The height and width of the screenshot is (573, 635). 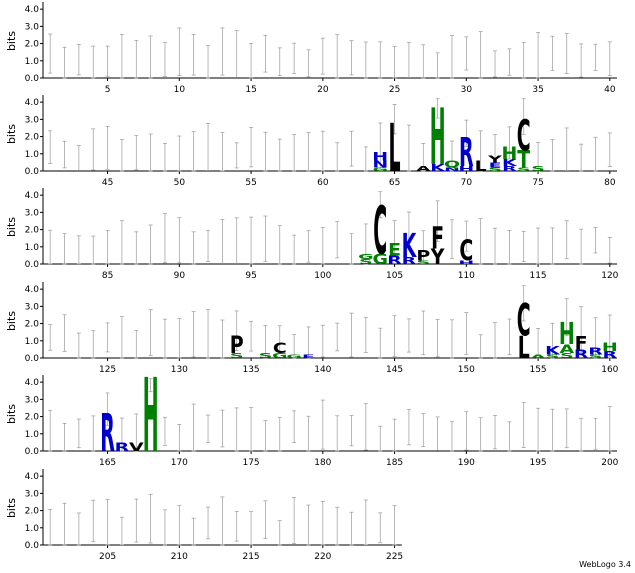 What do you see at coordinates (609, 370) in the screenshot?
I see `x-tick-label: 160` at bounding box center [609, 370].